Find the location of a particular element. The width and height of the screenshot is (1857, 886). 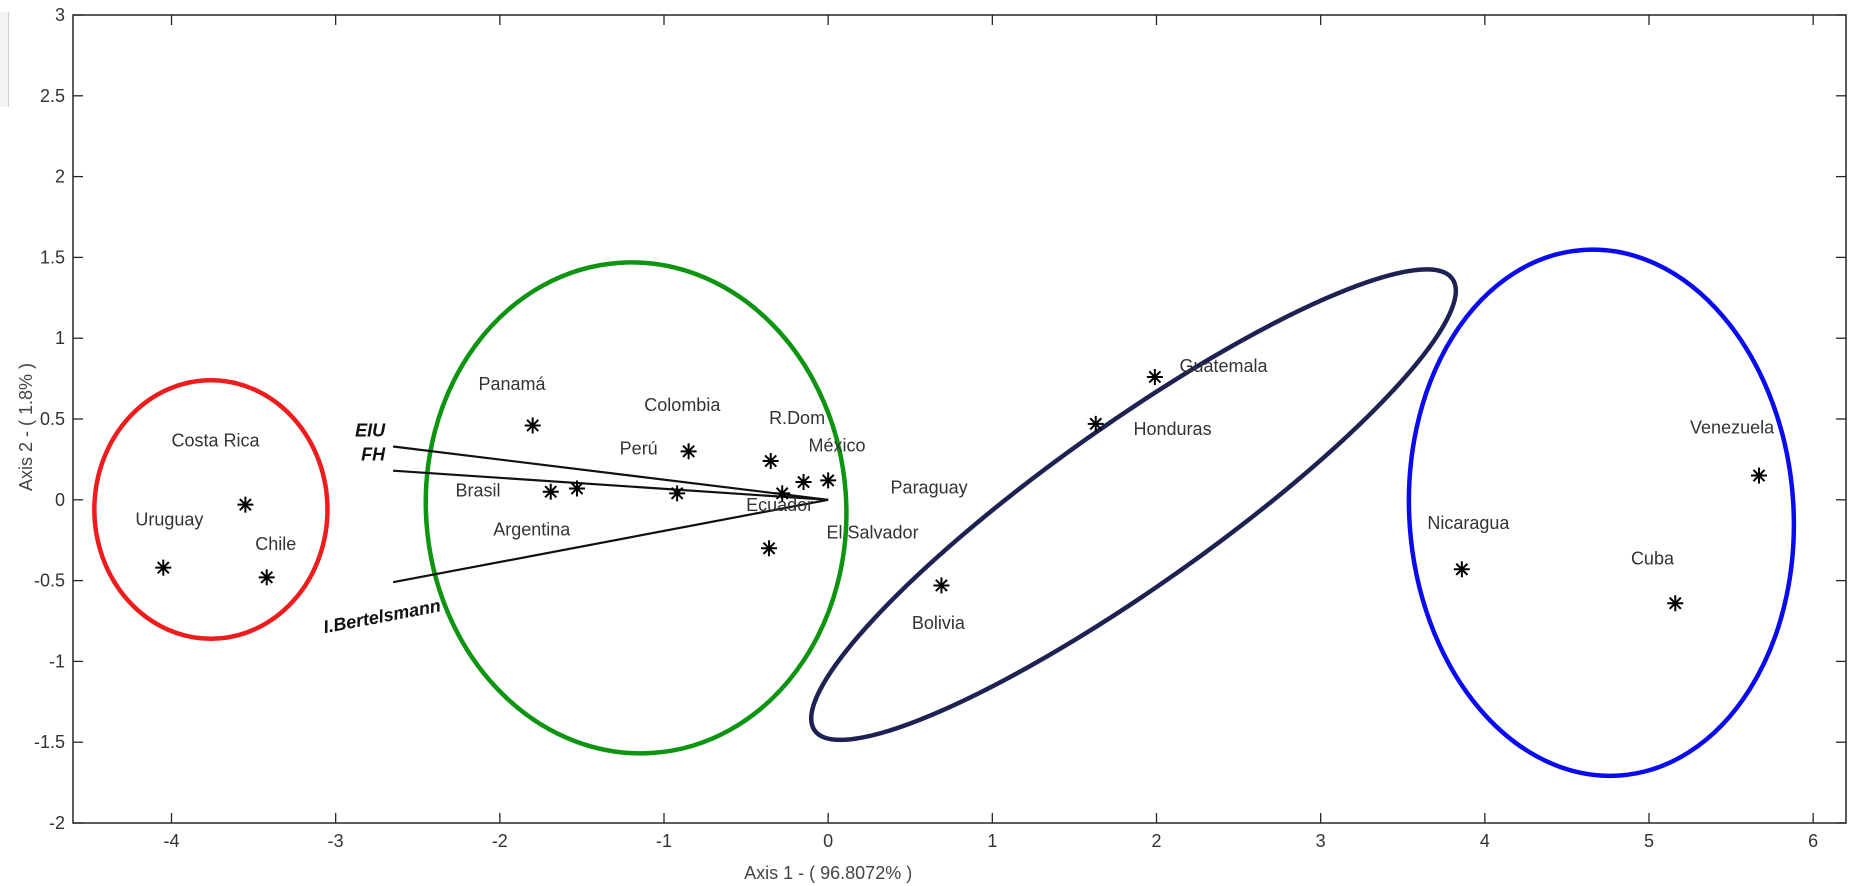

x-tick-label: -2 is located at coordinates (500, 841).